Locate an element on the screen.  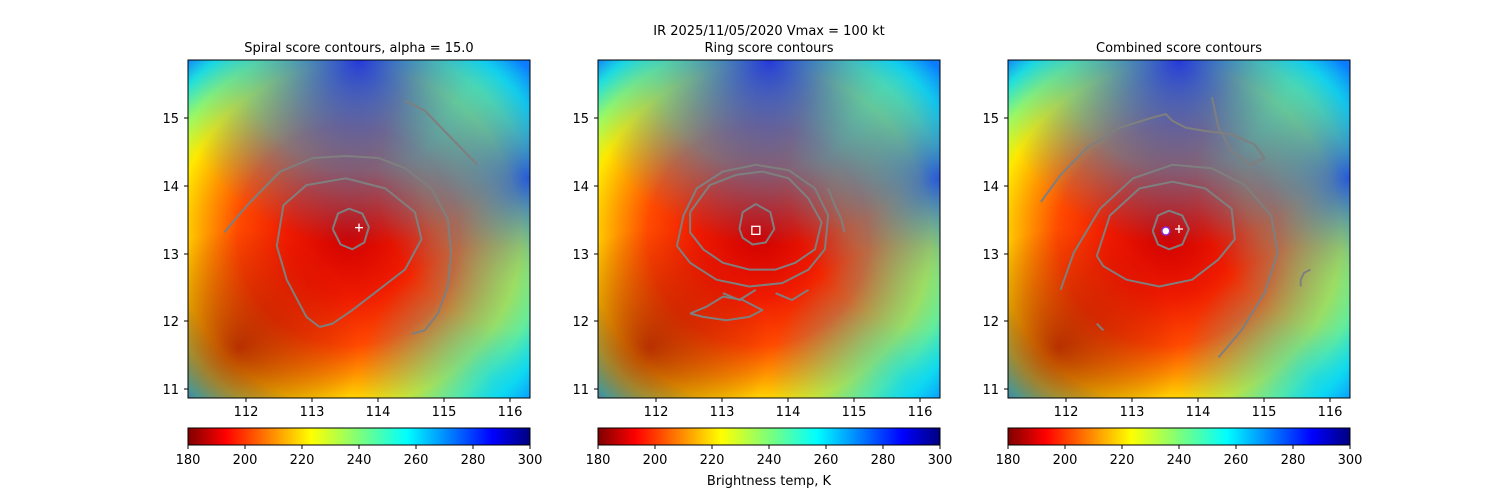
colorbar-label: Brightness temp, K is located at coordinates (769, 481).